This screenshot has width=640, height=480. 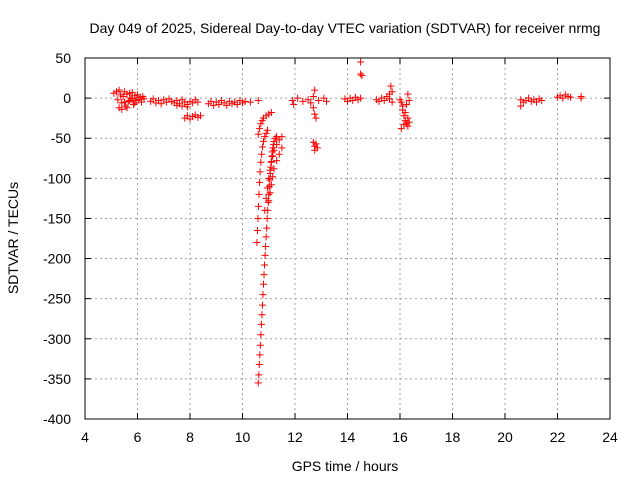 I want to click on x-tick-label: 16, so click(x=400, y=437).